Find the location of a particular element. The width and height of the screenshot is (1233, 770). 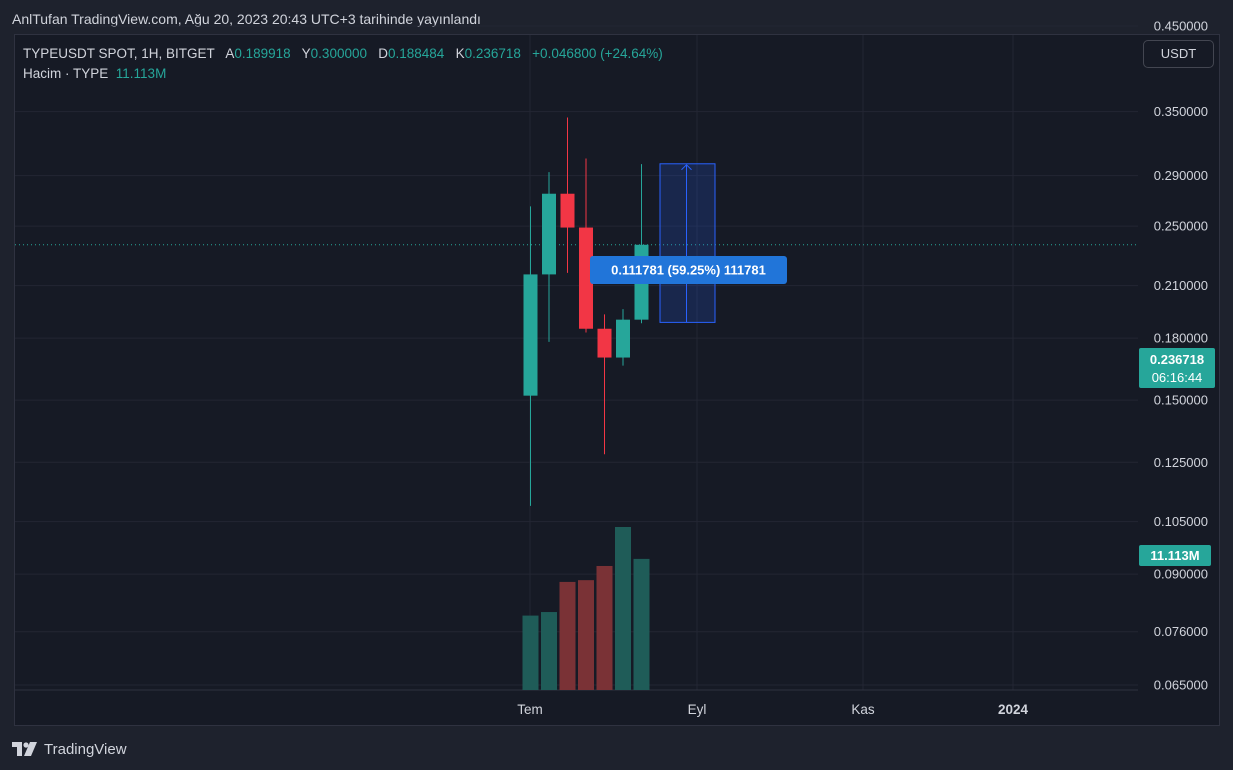

open-label: A is located at coordinates (230, 53).